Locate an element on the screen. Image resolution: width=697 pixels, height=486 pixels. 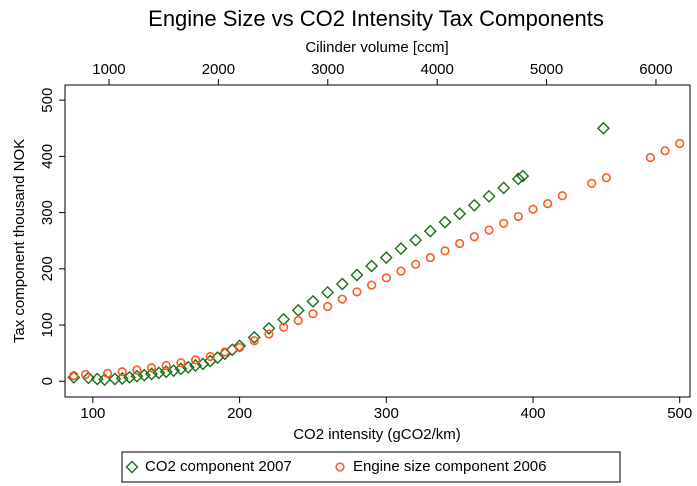
legend-box is located at coordinates (371, 467).